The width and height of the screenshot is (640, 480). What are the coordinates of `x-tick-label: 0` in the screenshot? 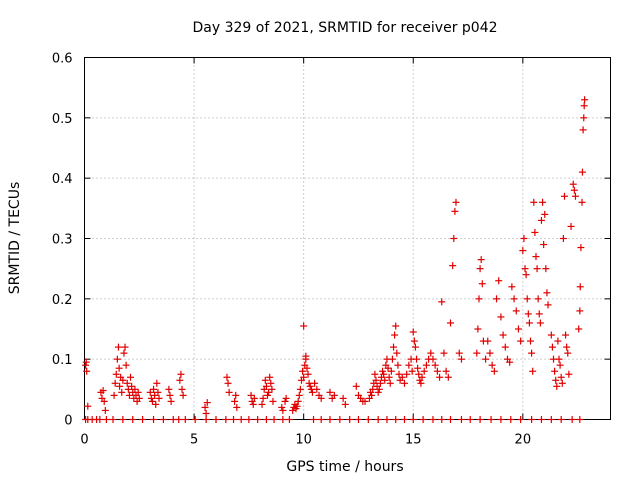 It's located at (84, 440).